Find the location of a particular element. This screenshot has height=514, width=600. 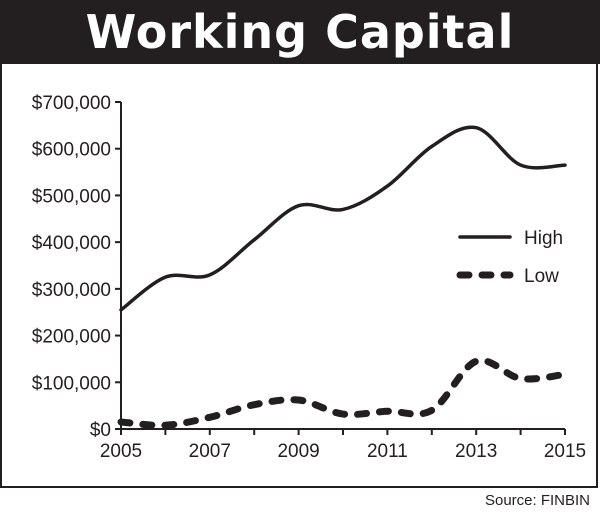

y-tick-label: $200,000 is located at coordinates (71, 337).